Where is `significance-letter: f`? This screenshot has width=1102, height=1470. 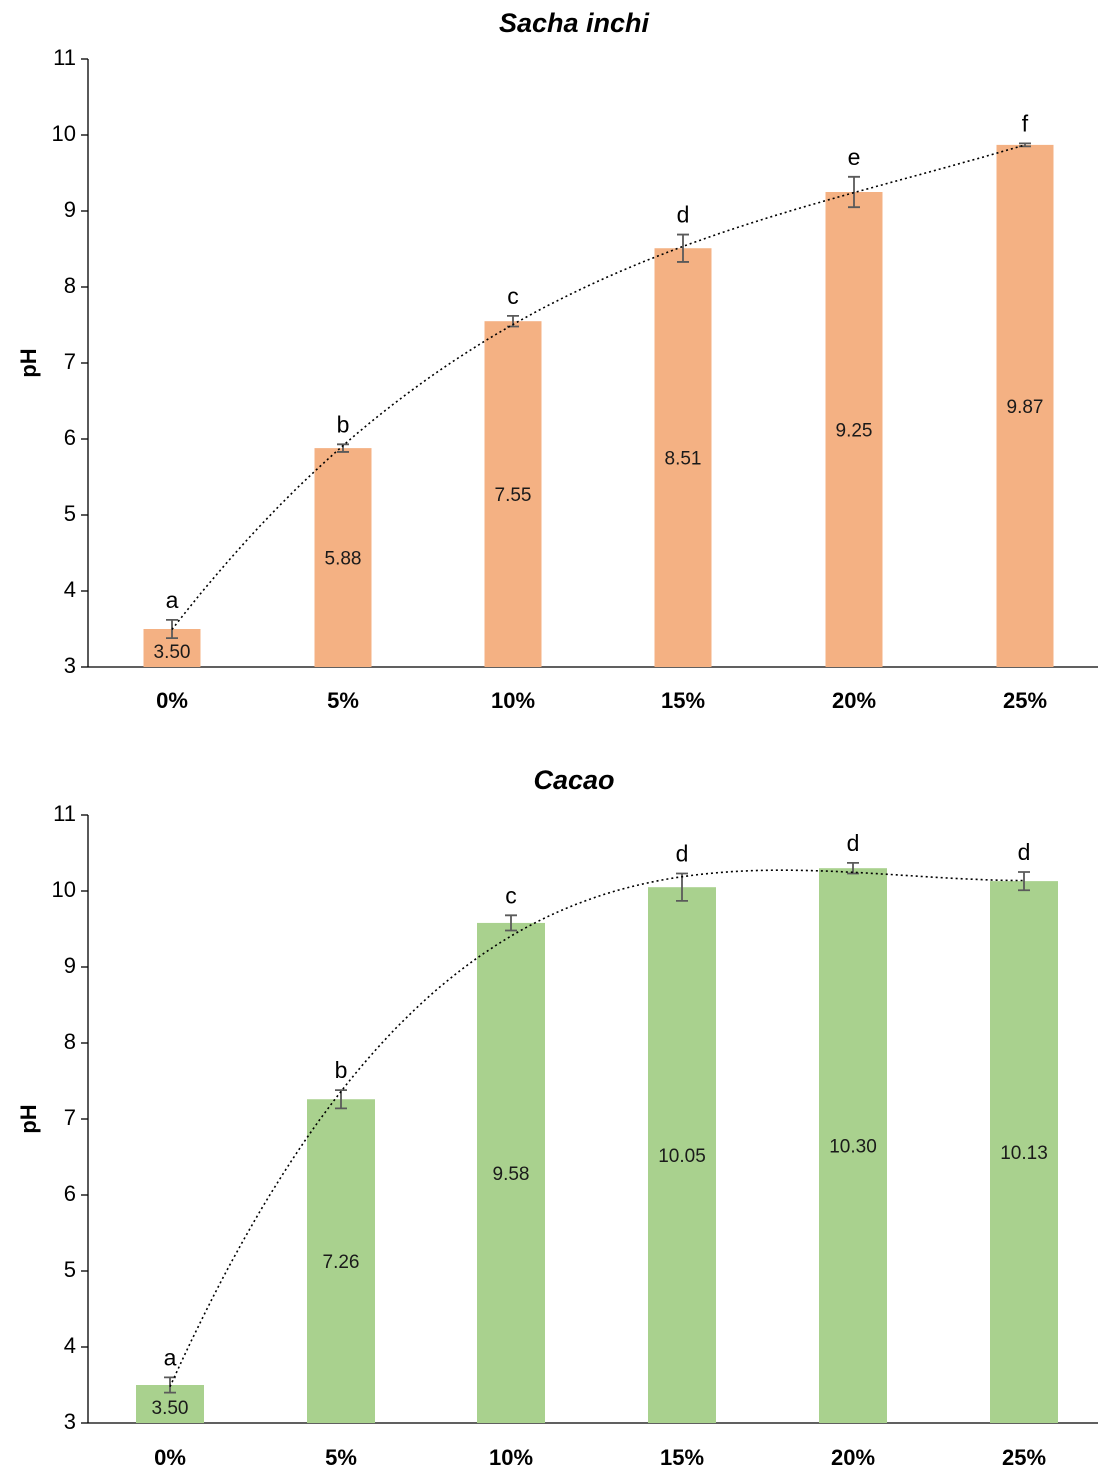 significance-letter: f is located at coordinates (1025, 123).